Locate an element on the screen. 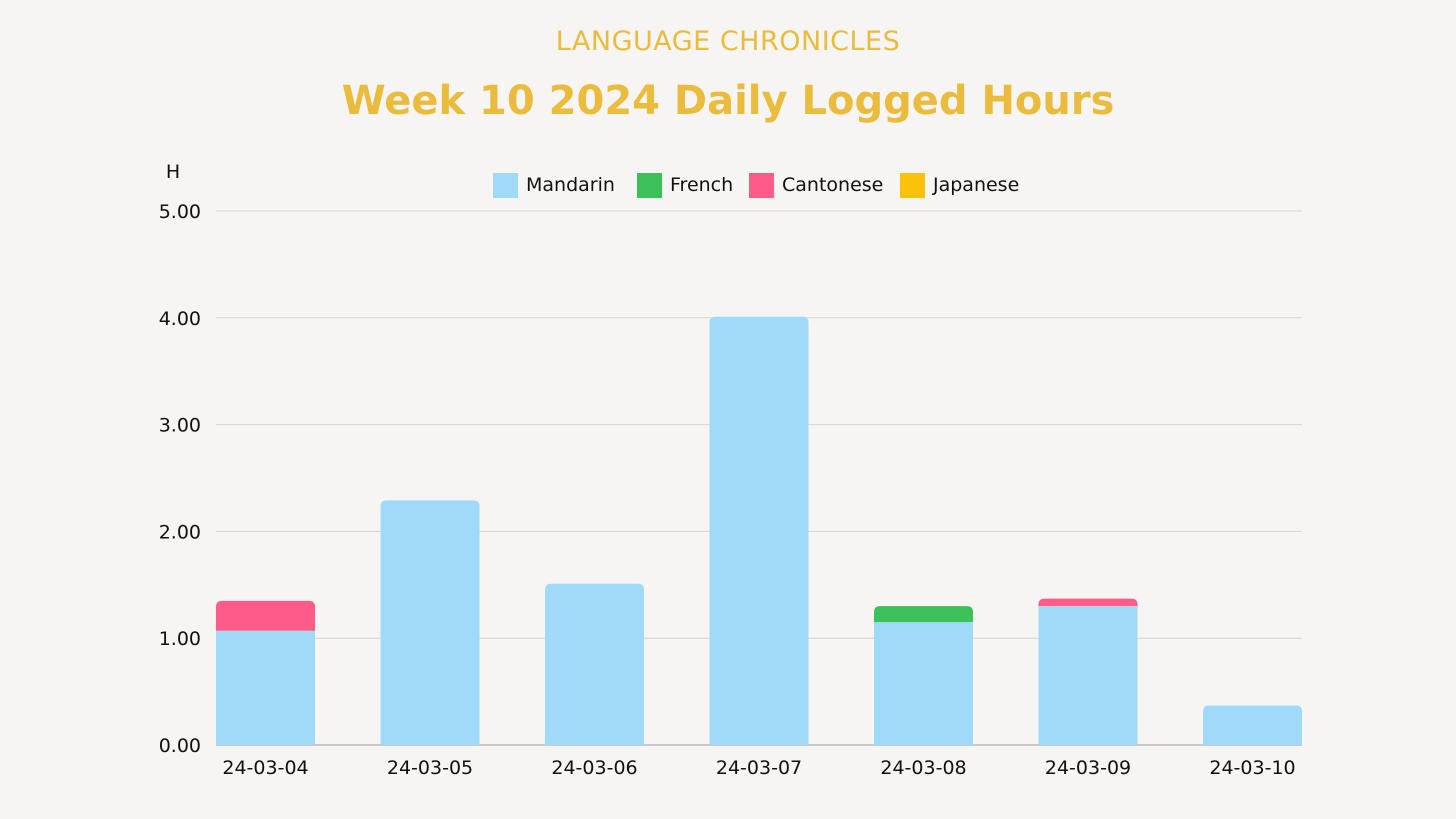  chart-title: Week 10 2024 Daily Logged Hours is located at coordinates (728, 101).